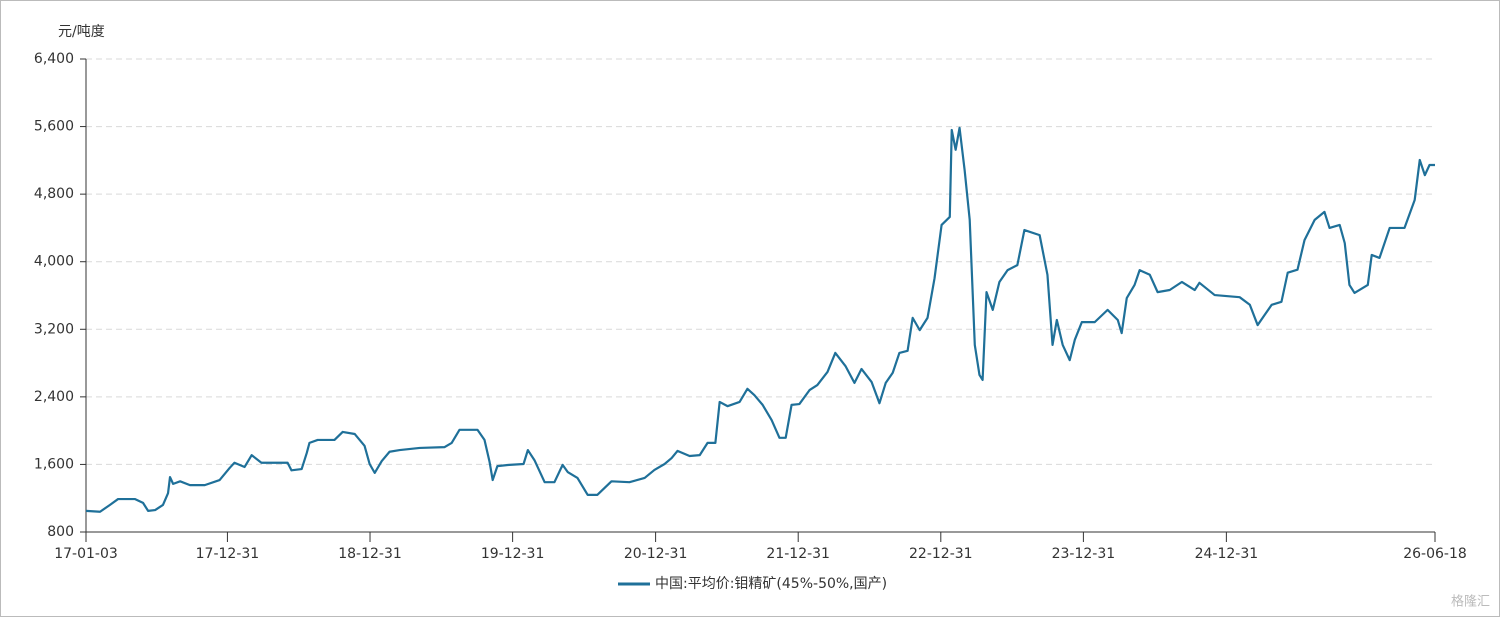  Describe the element at coordinates (54, 127) in the screenshot. I see `y-tick-label: 5,600` at that location.